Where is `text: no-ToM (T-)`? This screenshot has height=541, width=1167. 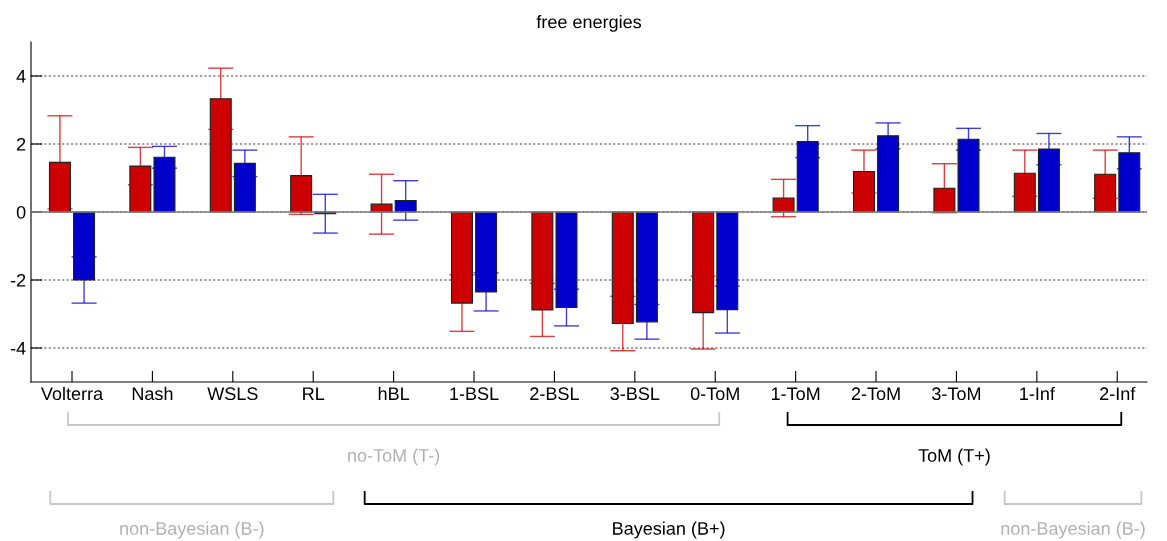 text: no-ToM (T-) is located at coordinates (394, 457).